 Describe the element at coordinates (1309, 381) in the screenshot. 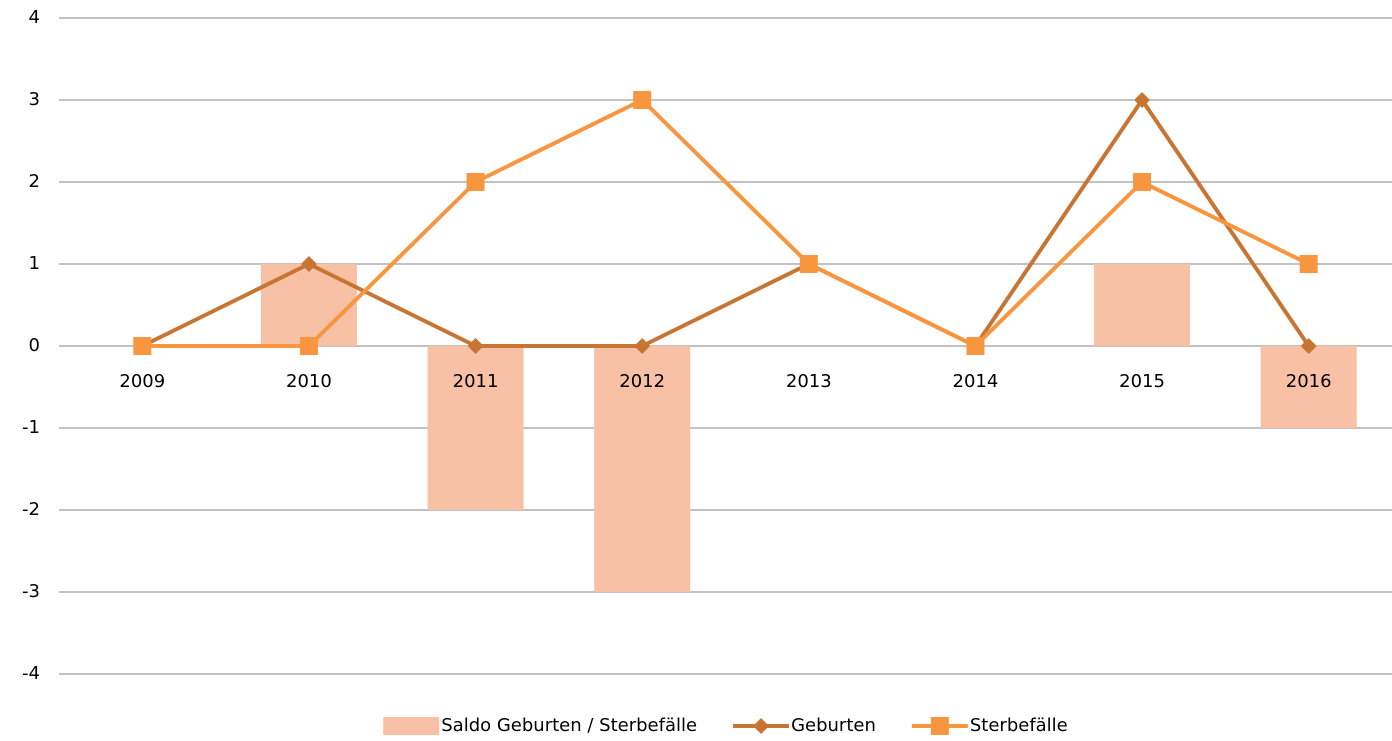

I see `x-tick-label: 2016` at that location.